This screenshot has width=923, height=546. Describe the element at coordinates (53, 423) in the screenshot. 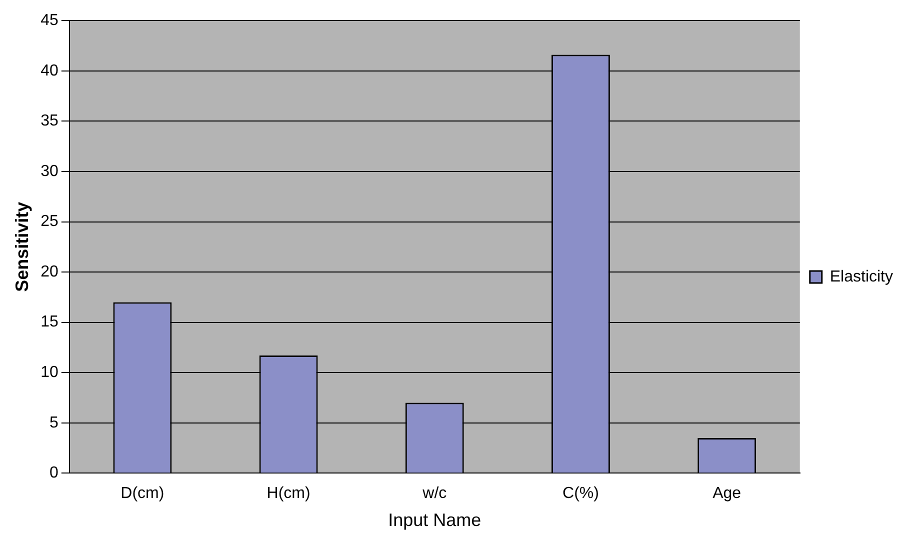

I see `y-tick-label: 5` at that location.